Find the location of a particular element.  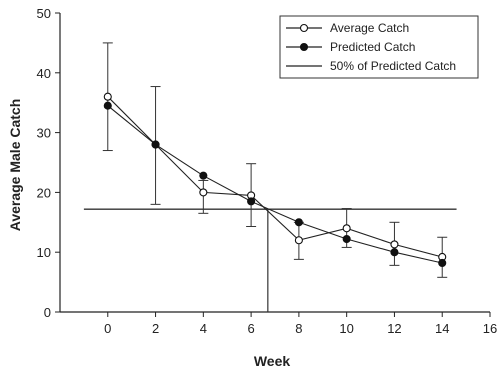

legend-label: 50% of Predicted Catch is located at coordinates (393, 66).